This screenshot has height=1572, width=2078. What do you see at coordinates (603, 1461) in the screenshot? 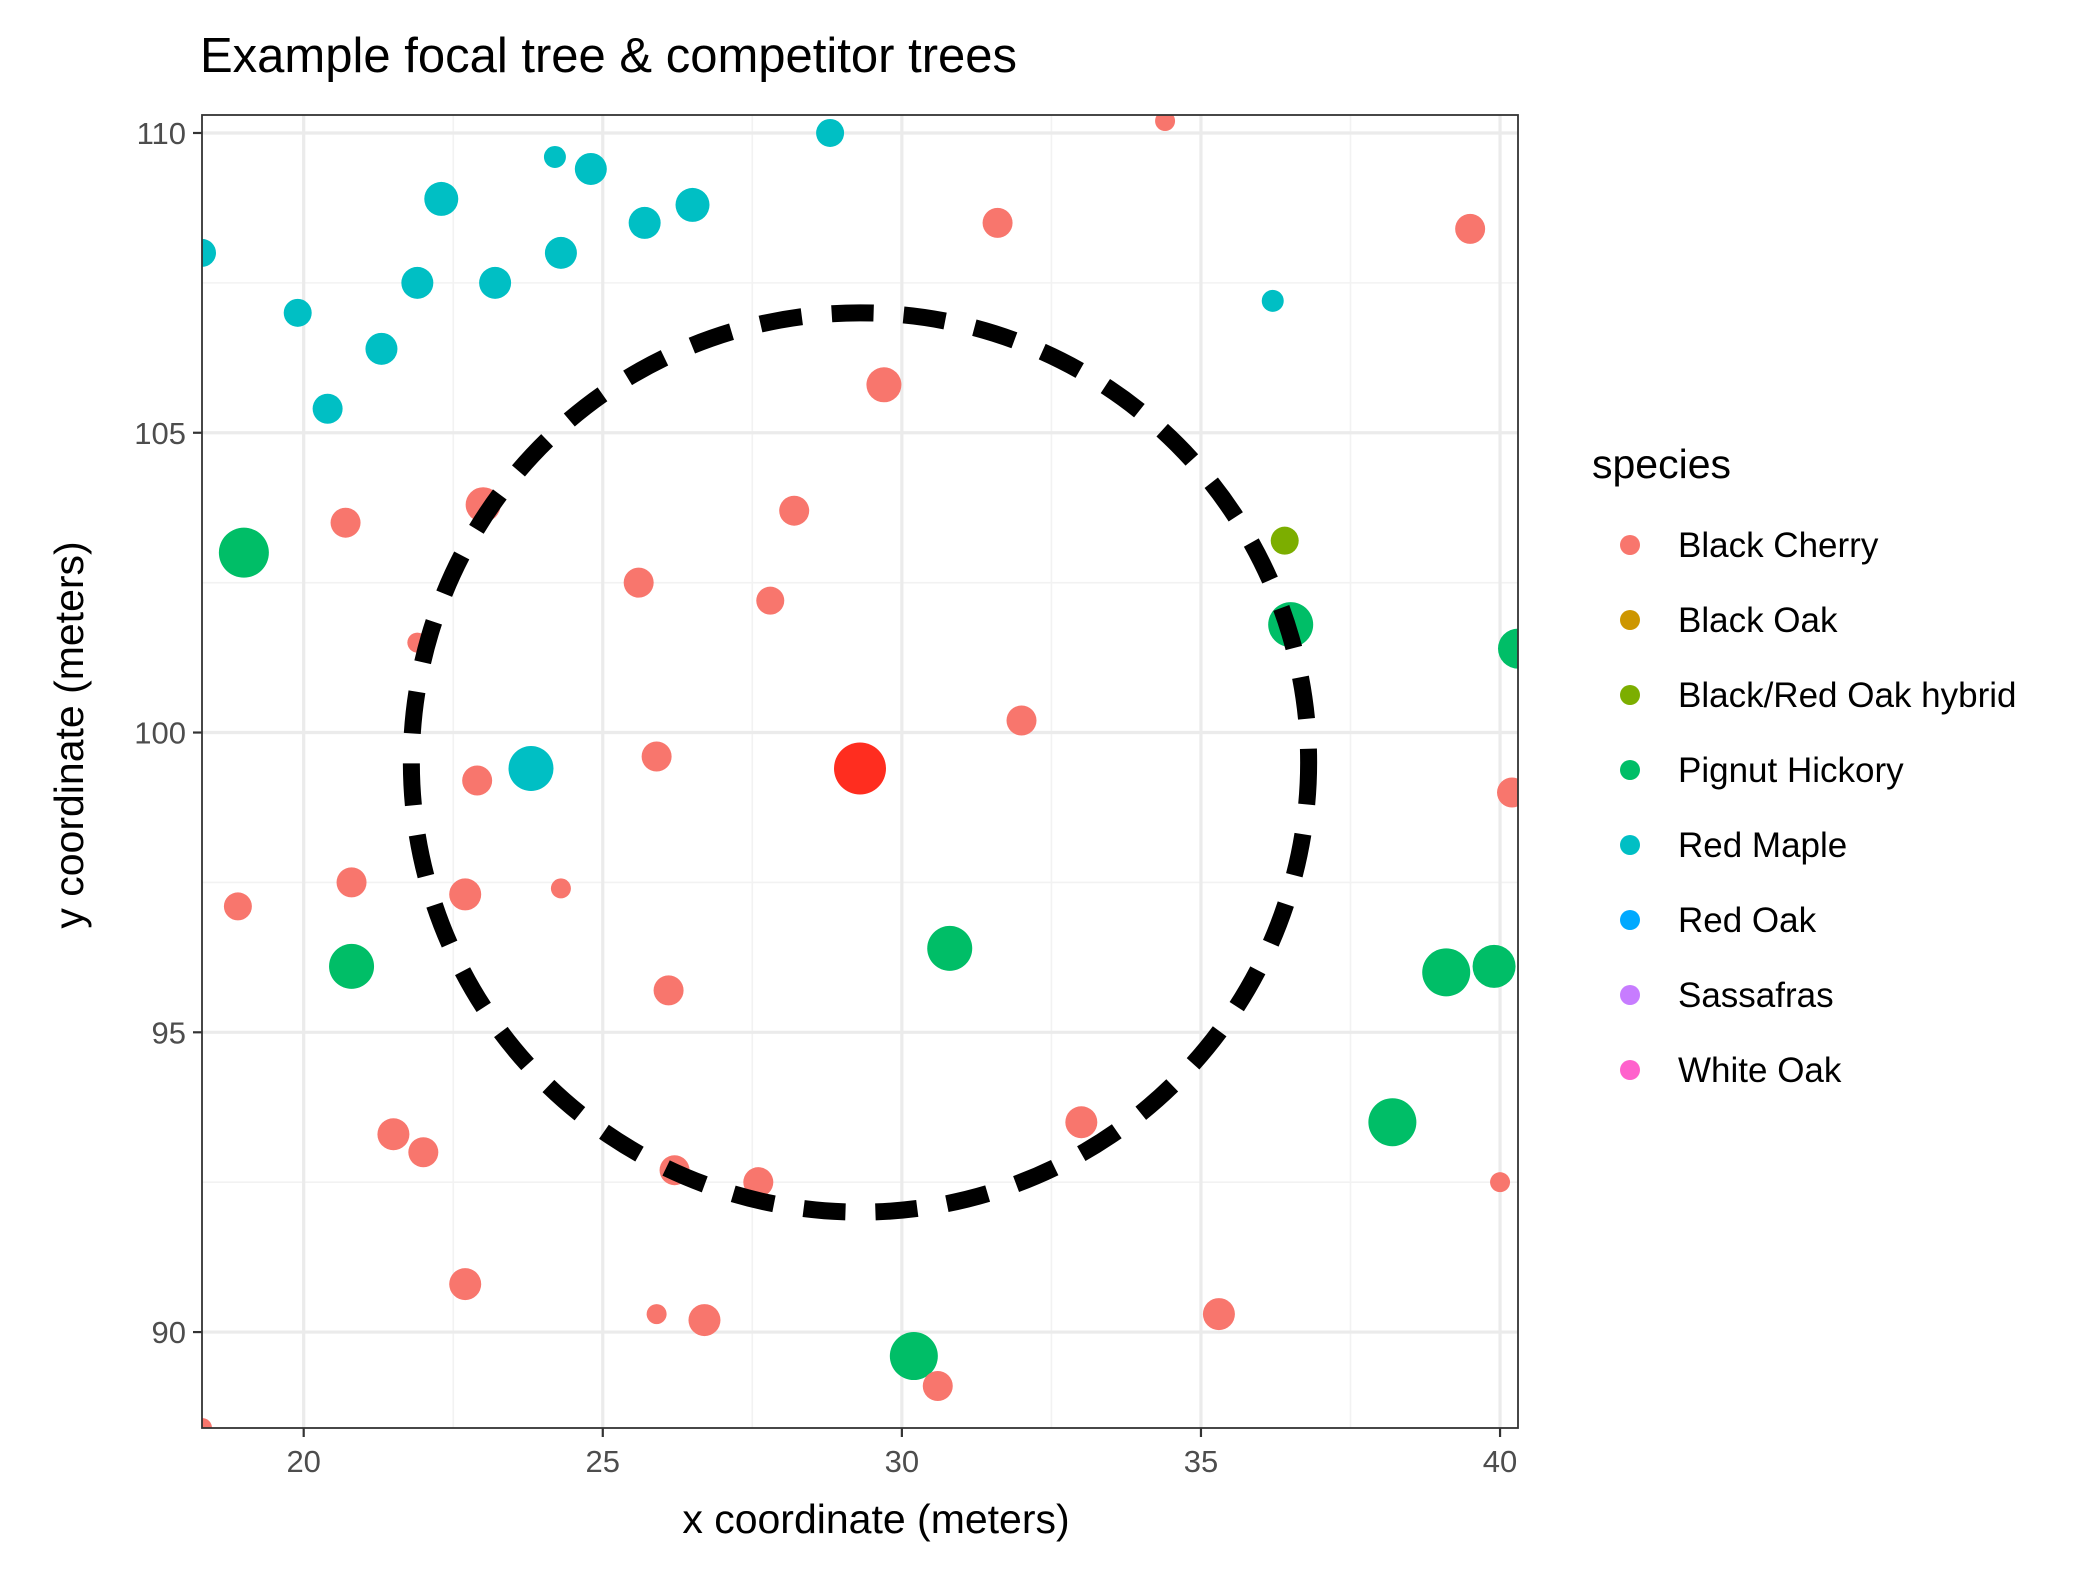
I see `x-tick-label: 25` at bounding box center [603, 1461].